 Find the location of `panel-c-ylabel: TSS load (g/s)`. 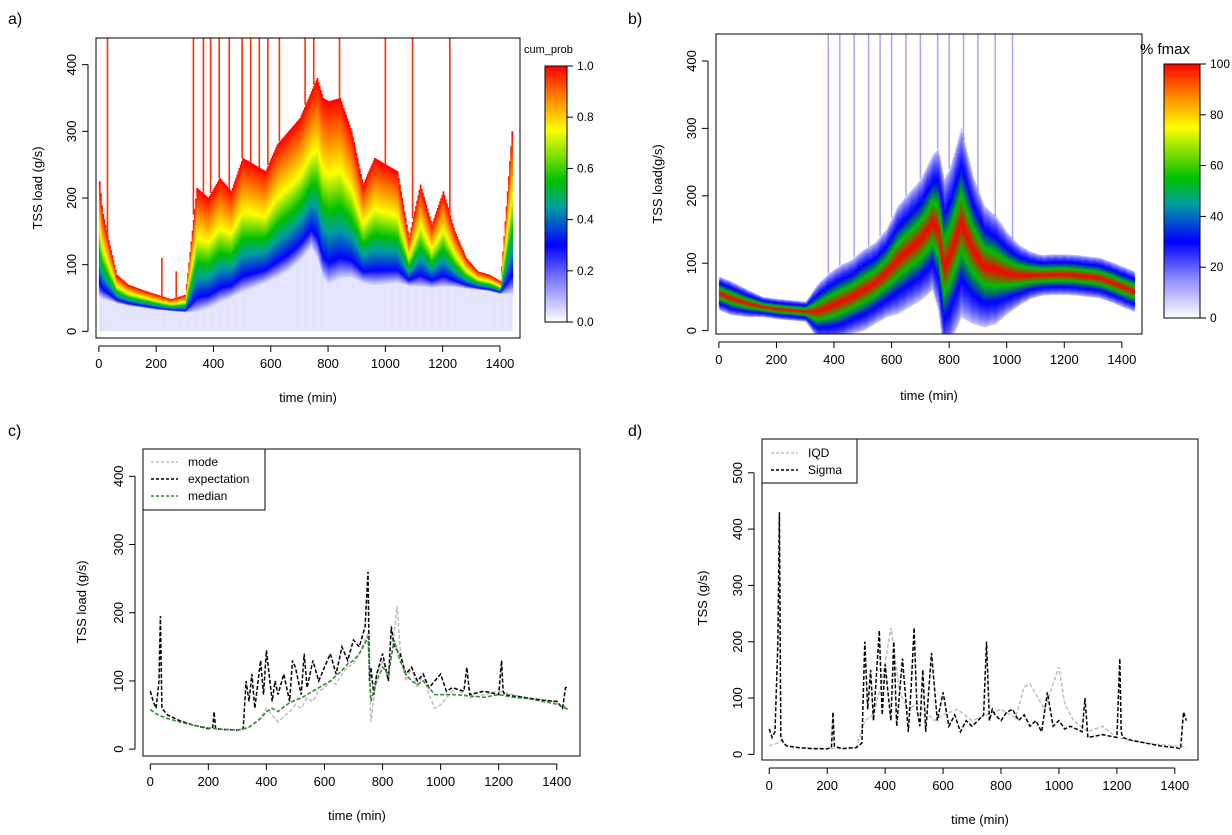

panel-c-ylabel: TSS load (g/s) is located at coordinates (81, 601).